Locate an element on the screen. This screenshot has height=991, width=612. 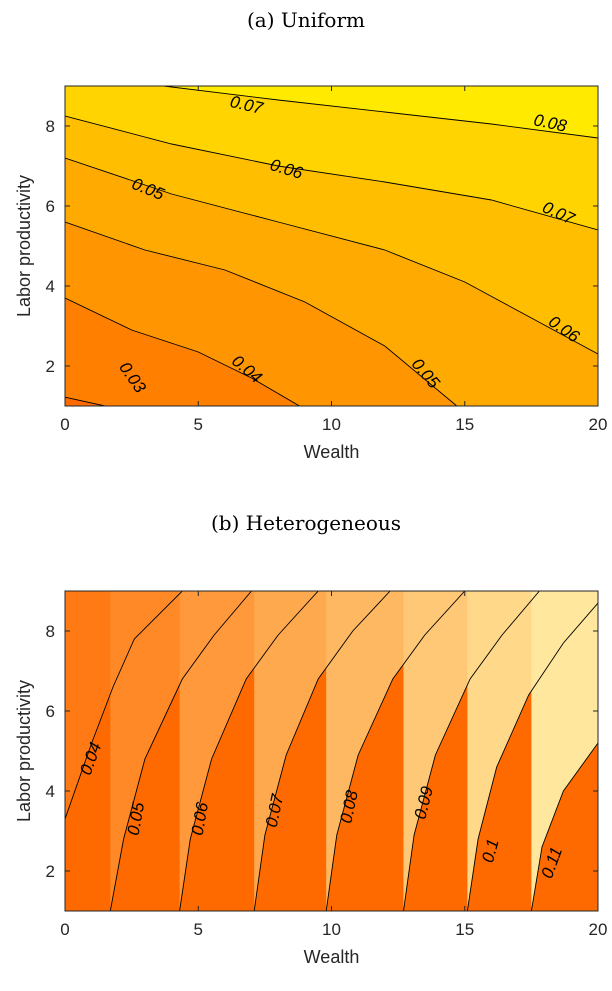
contour-line-0.11 is located at coordinates (564, 826).